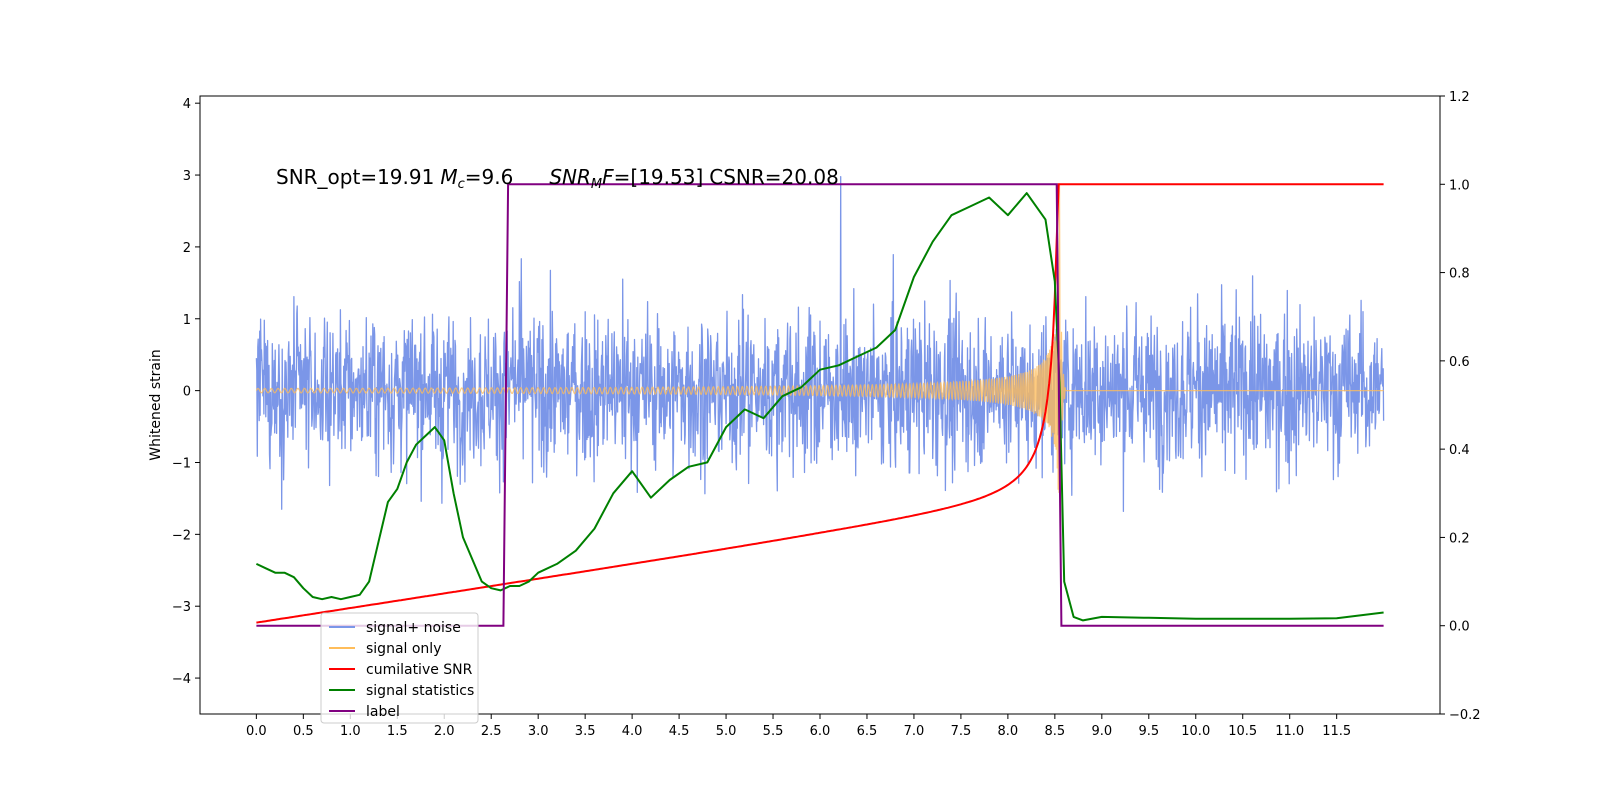 The height and width of the screenshot is (800, 1600). What do you see at coordinates (181, 535) in the screenshot?
I see `y-tick-label: −2` at bounding box center [181, 535].